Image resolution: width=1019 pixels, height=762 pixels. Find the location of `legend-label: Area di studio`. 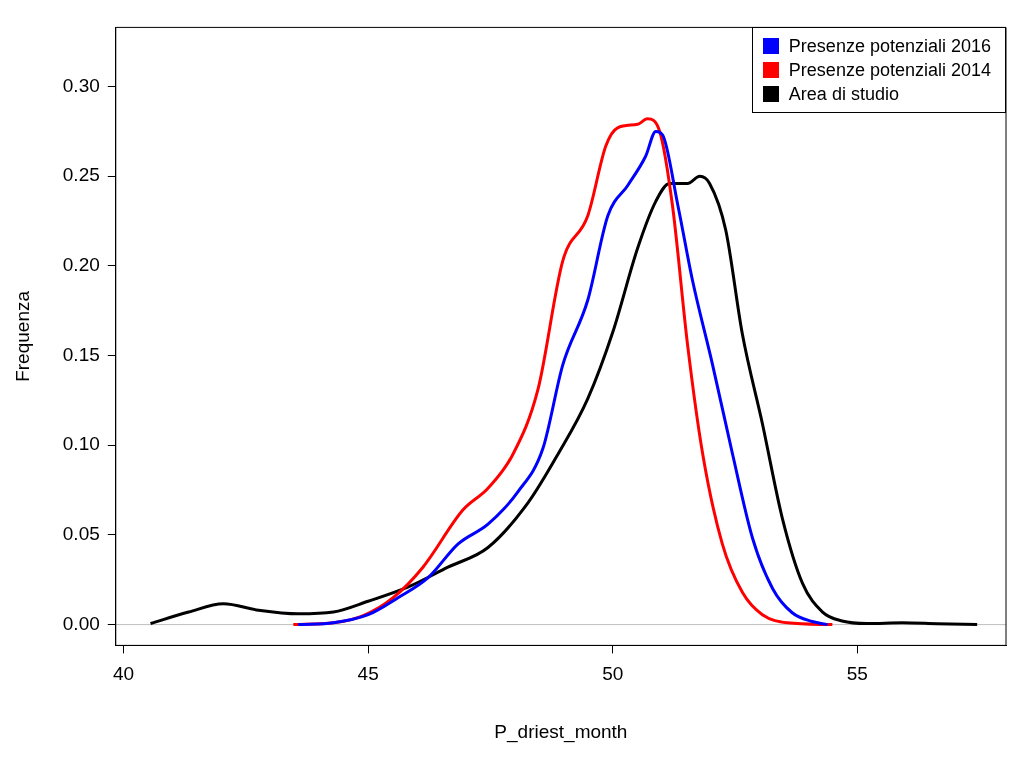

legend-label: Area di studio is located at coordinates (843, 95).